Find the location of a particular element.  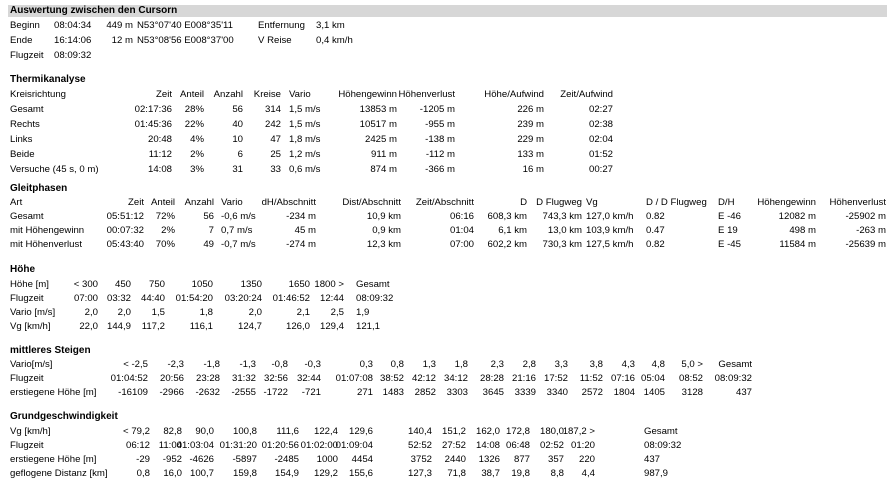

steigen-cell: 20:56 is located at coordinates (171, 378).